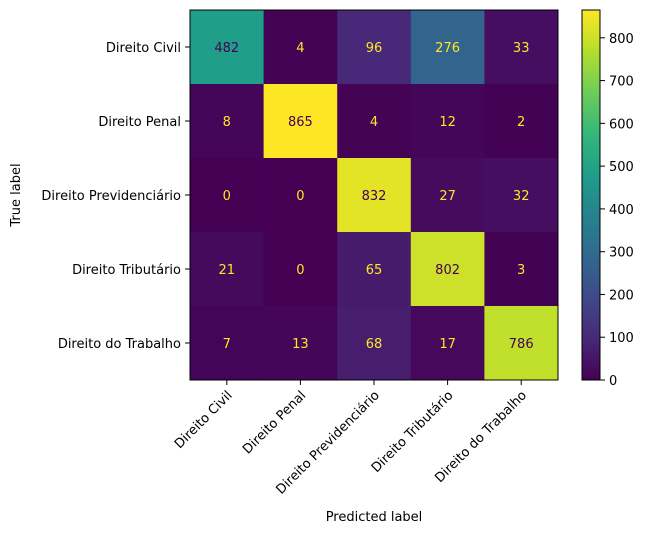 This screenshot has height=539, width=647. I want to click on cell-value-r1-c2: 4, so click(374, 122).